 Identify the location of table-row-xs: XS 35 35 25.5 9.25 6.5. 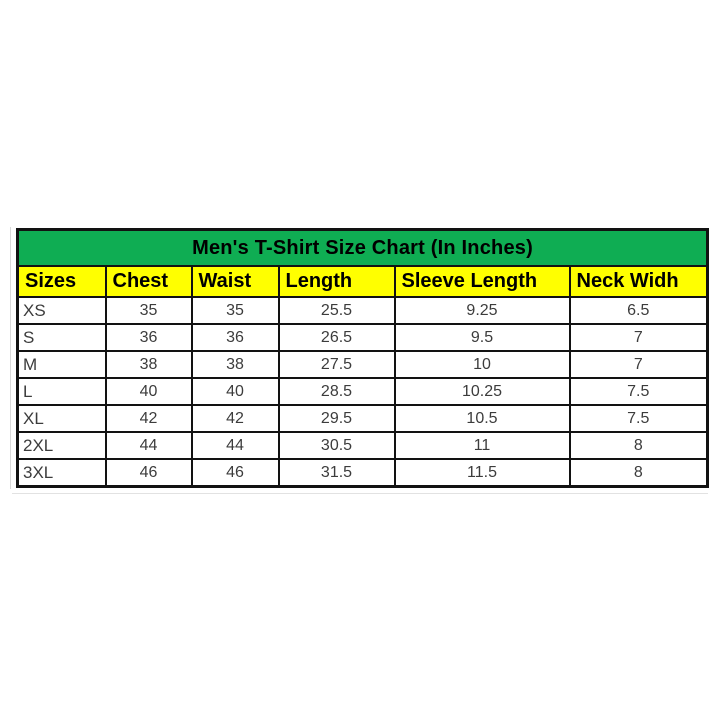
(362, 310).